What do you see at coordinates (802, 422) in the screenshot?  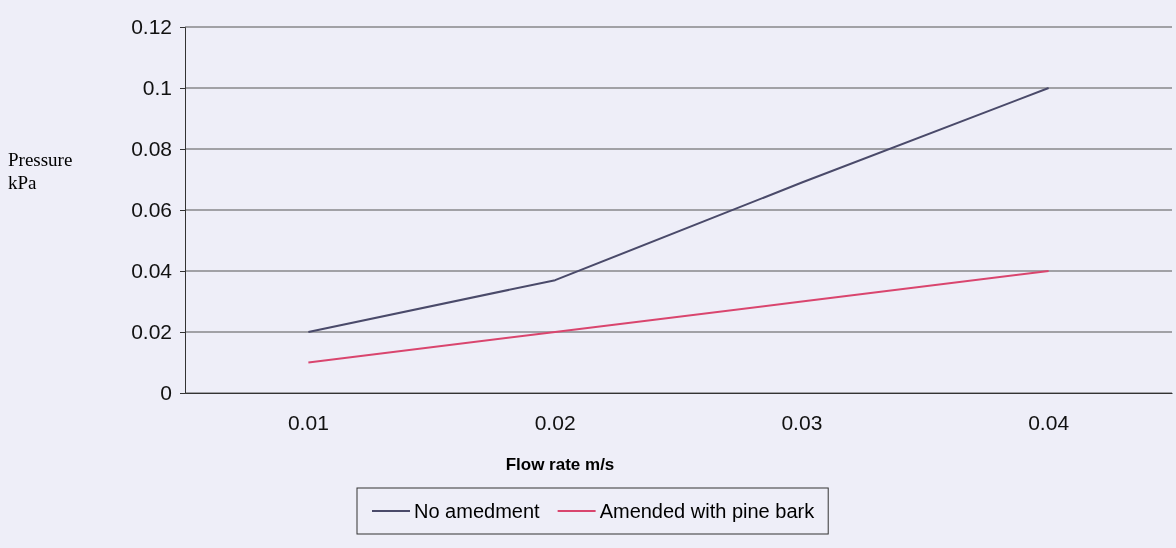 I see `x-tick-label: 0.03` at bounding box center [802, 422].